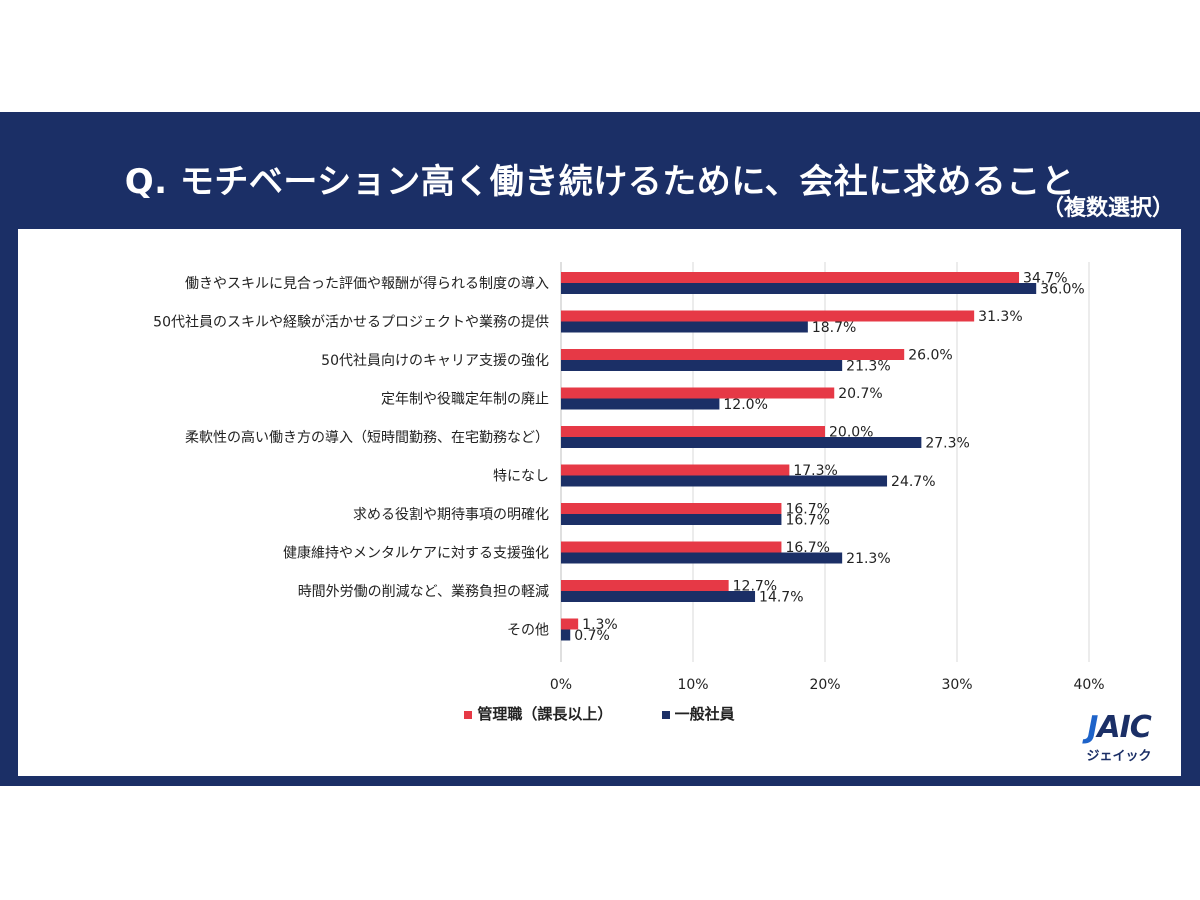  Describe the element at coordinates (913, 482) in the screenshot. I see `data-label-general: 24.7%` at that location.